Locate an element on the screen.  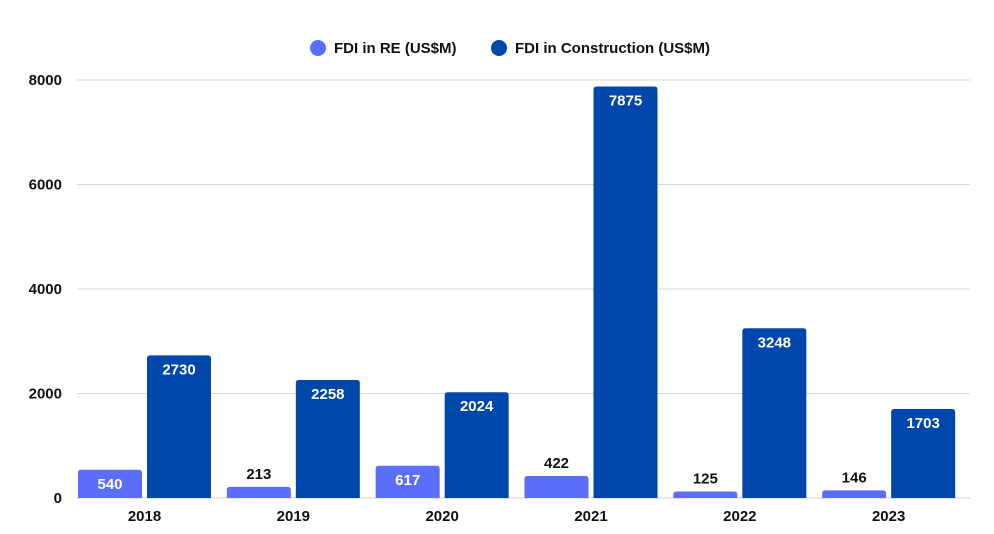
legend-label-fdi-construction: FDI in Construction (US$M) is located at coordinates (612, 48).